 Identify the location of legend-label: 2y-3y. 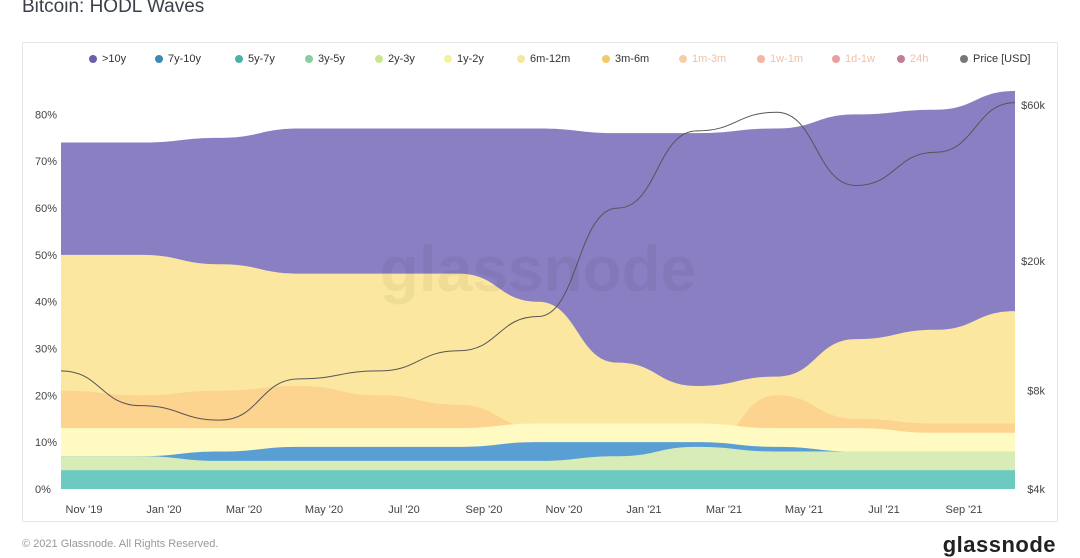
(401, 59).